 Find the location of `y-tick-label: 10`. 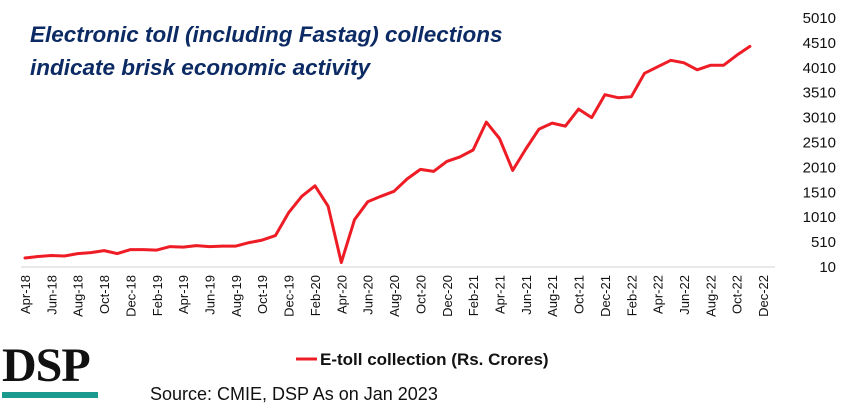

y-tick-label: 10 is located at coordinates (827, 267).